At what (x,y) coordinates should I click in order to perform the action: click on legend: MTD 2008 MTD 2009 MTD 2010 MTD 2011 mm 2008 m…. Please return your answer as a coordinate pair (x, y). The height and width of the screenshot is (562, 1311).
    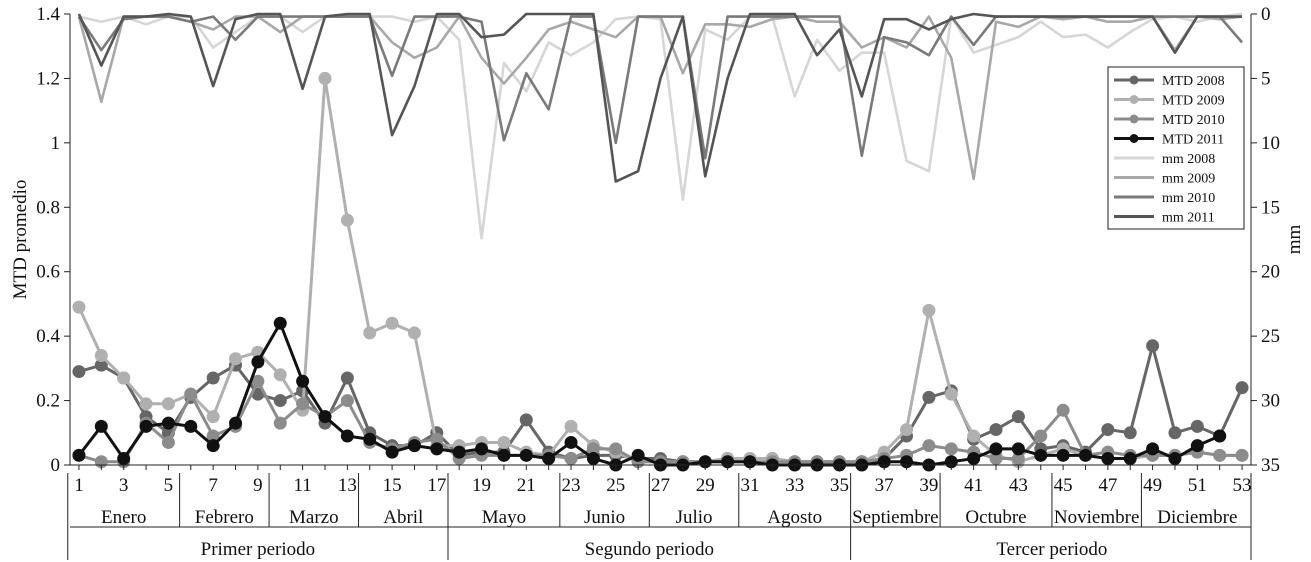
    Looking at the image, I should click on (1176, 148).